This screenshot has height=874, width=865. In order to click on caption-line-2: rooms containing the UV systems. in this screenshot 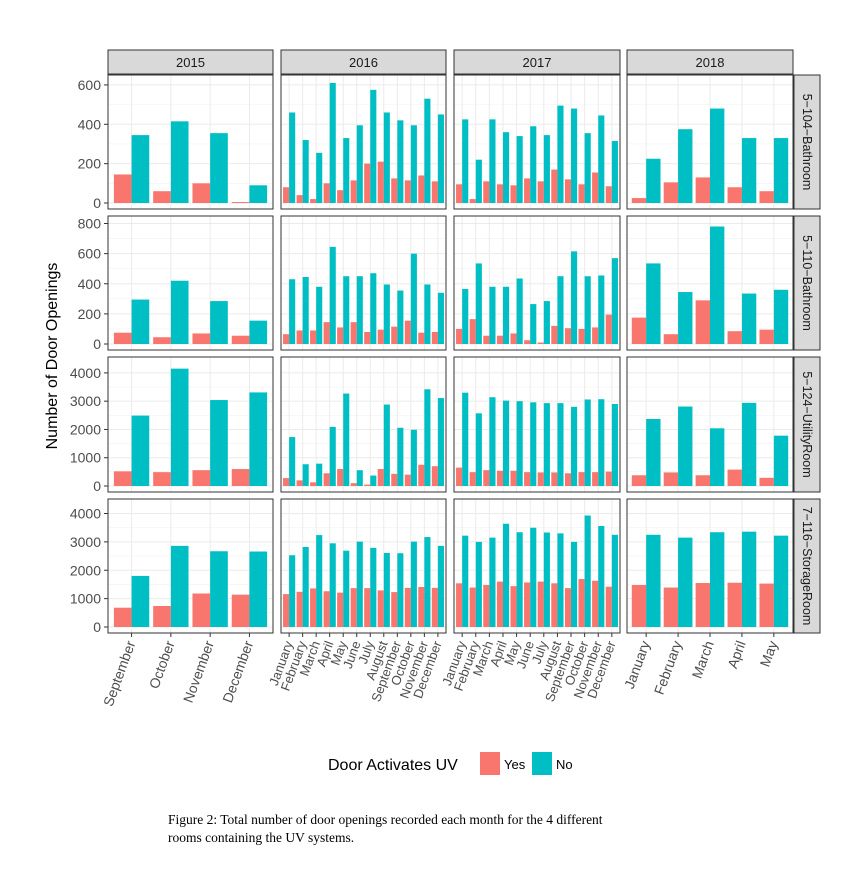, I will do `click(261, 837)`.